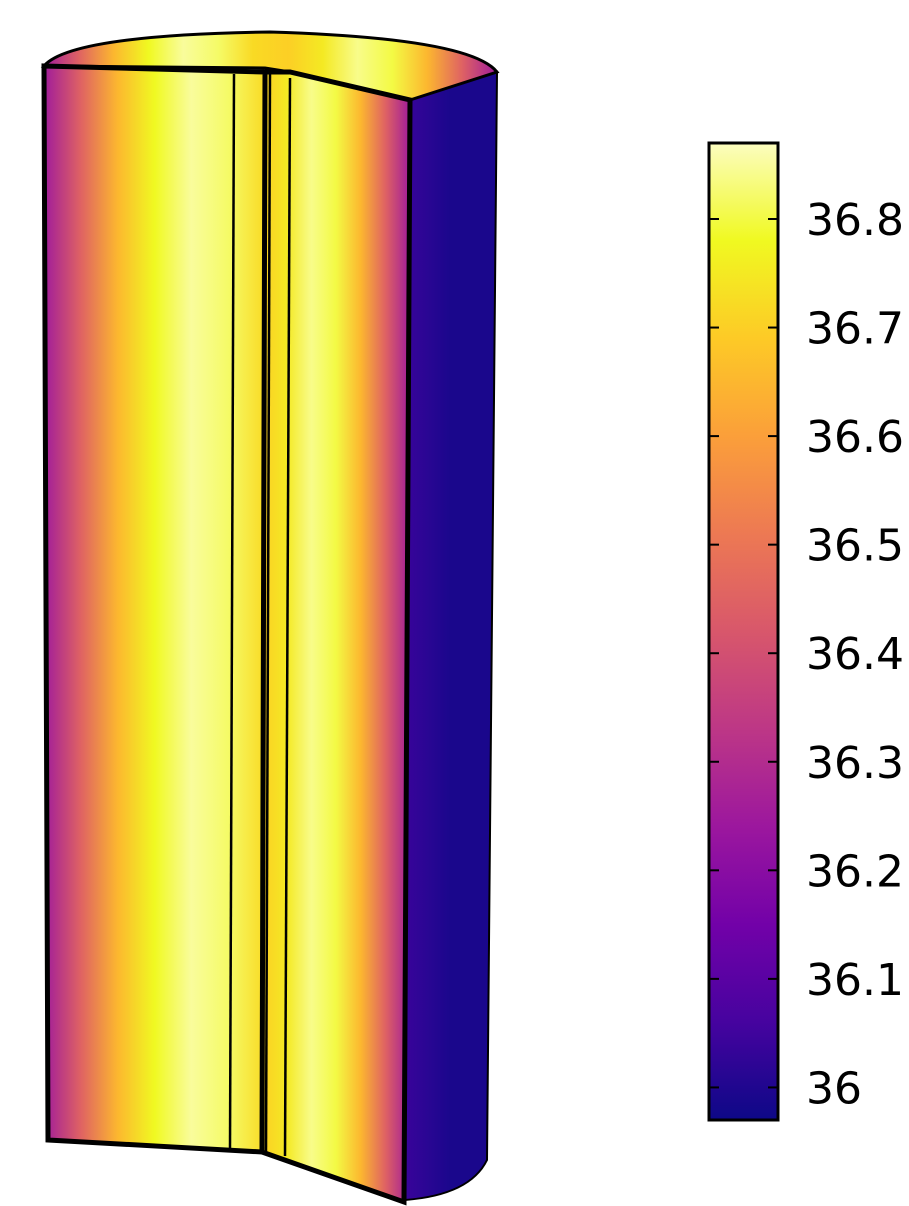  I want to click on colorbar-tick-label: 36.5, so click(855, 546).